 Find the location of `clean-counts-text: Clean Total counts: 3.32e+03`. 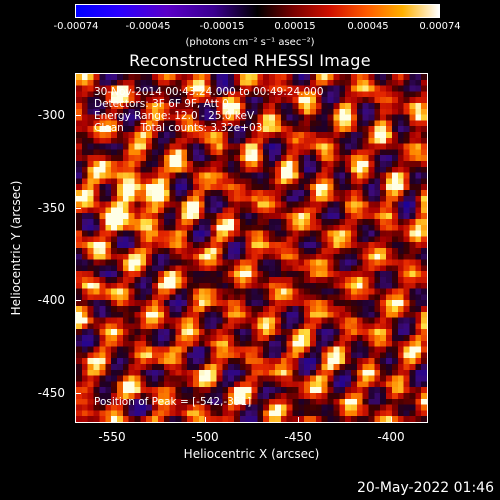

clean-counts-text: Clean Total counts: 3.32e+03 is located at coordinates (178, 128).